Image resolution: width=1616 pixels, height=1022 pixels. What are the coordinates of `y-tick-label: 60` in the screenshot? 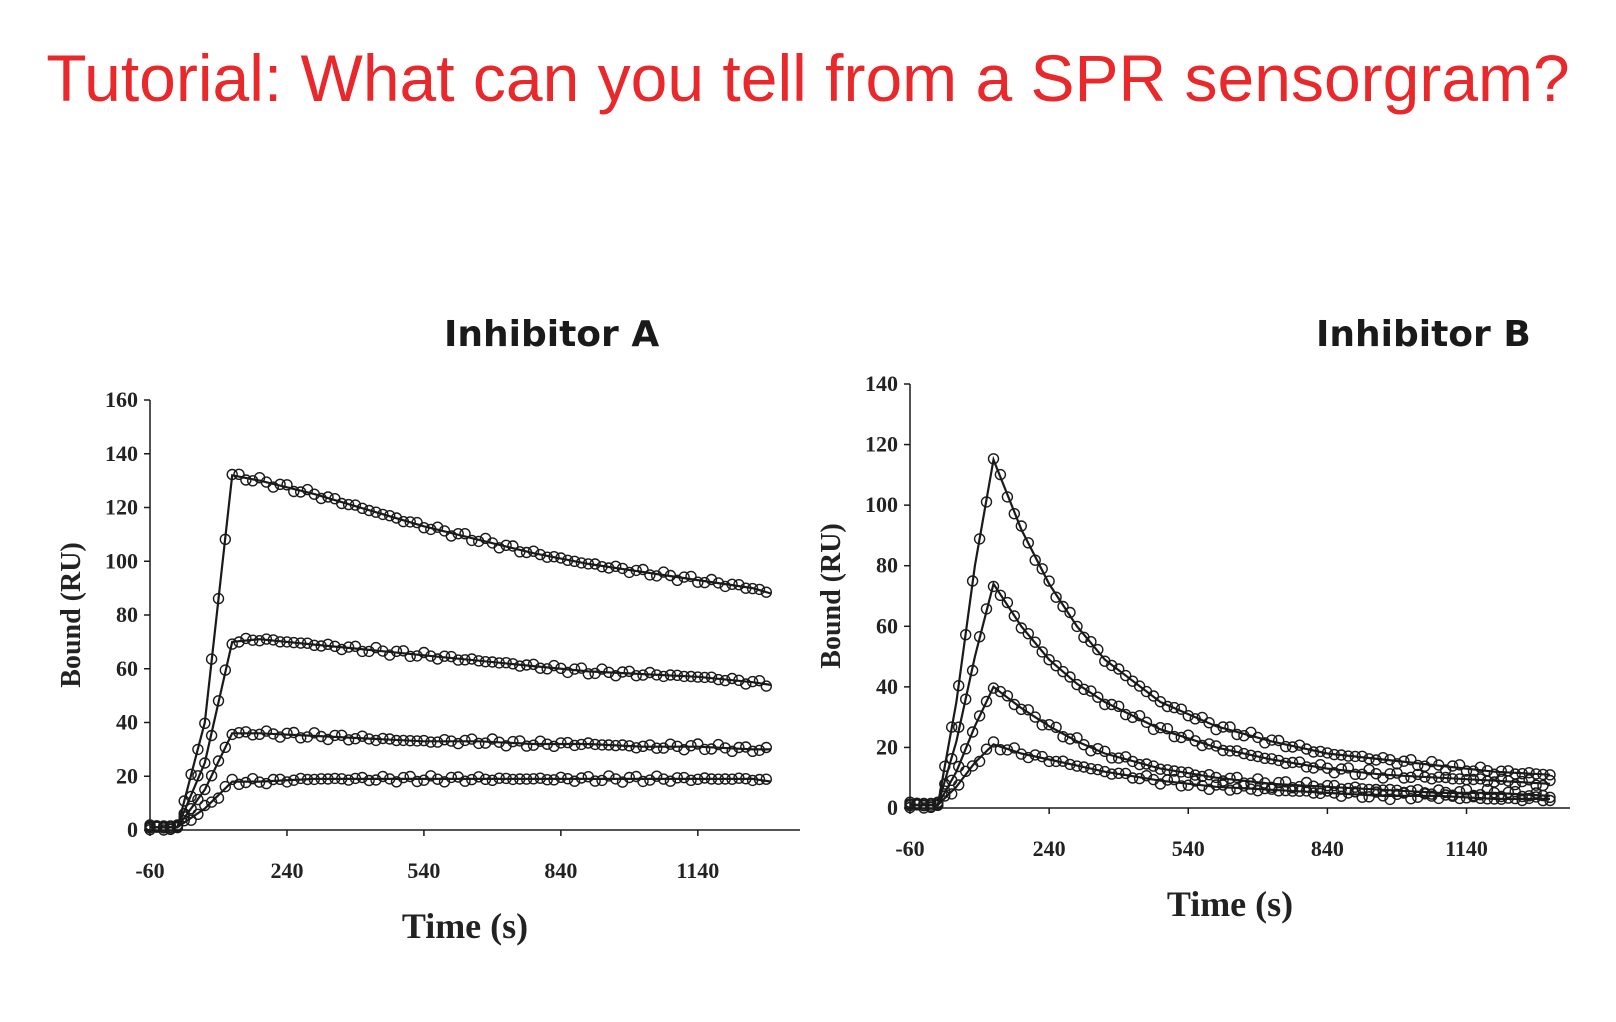 It's located at (887, 625).